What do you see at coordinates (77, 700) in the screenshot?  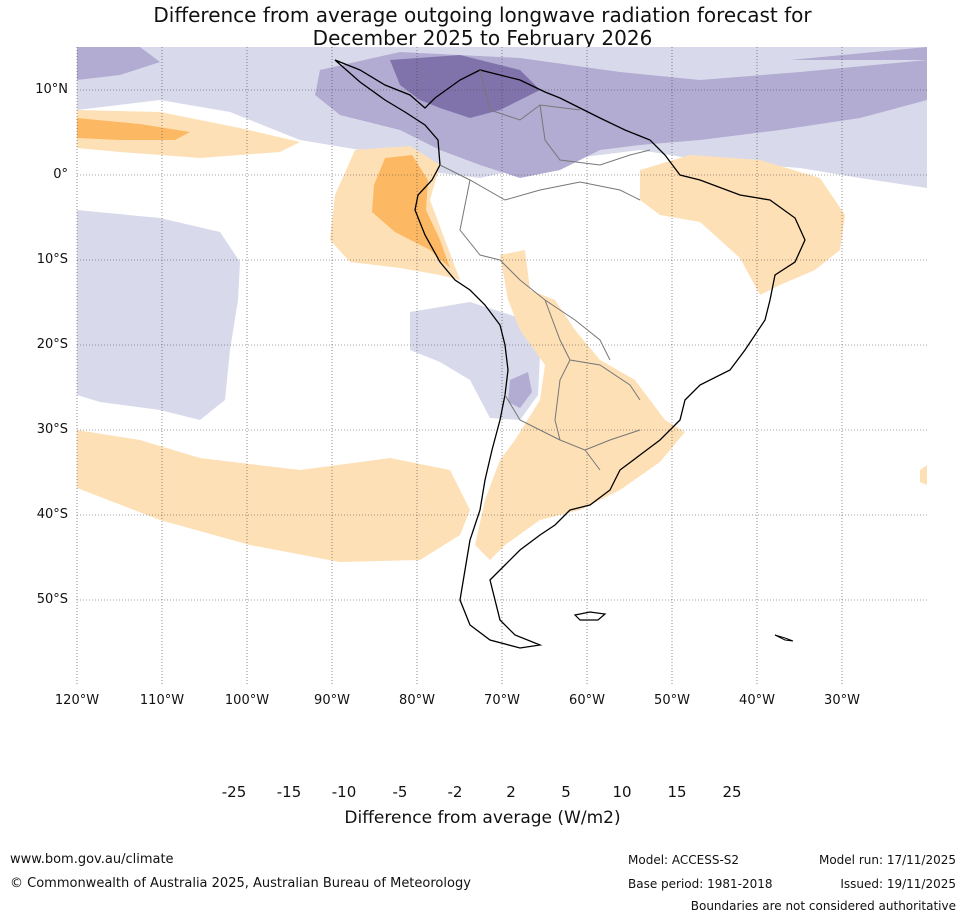 I see `lon-label-120w: 120°W` at bounding box center [77, 700].